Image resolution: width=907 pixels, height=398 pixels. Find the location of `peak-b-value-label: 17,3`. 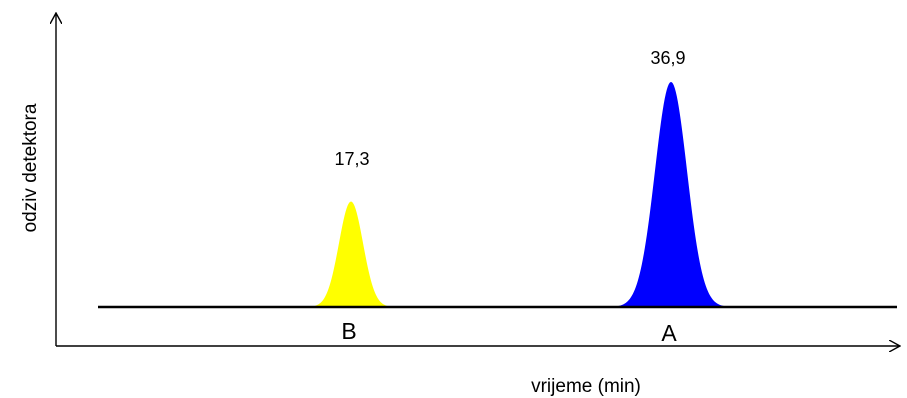

peak-b-value-label: 17,3 is located at coordinates (351, 159).